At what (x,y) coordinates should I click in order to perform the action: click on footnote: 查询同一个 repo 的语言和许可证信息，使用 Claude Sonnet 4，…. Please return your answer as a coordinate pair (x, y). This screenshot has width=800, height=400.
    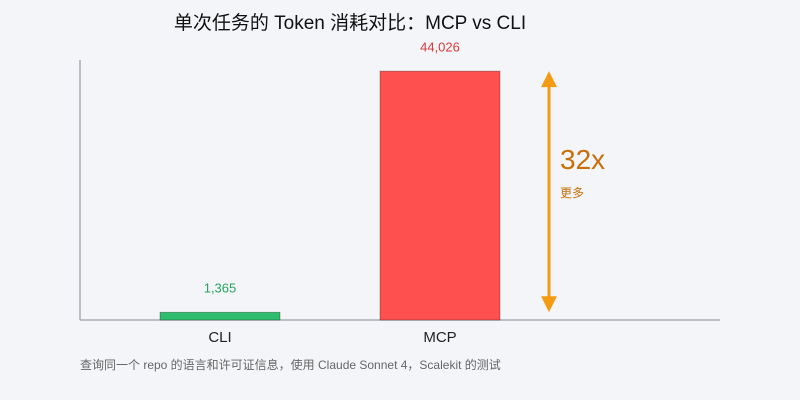
    Looking at the image, I should click on (290, 364).